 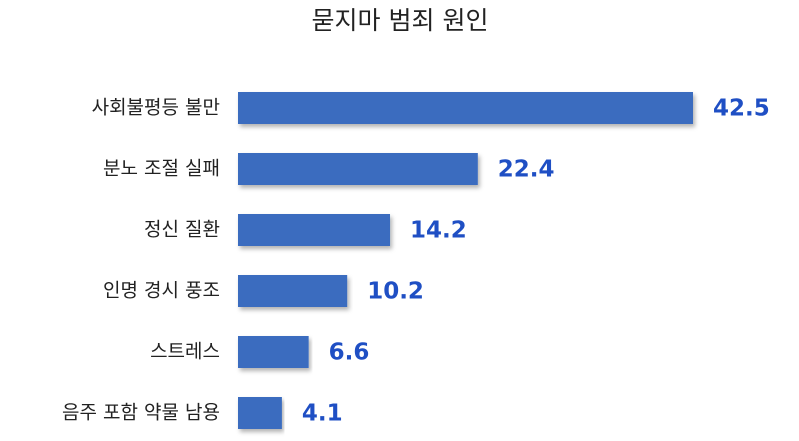 I want to click on value-label: 22.4, so click(x=526, y=170).